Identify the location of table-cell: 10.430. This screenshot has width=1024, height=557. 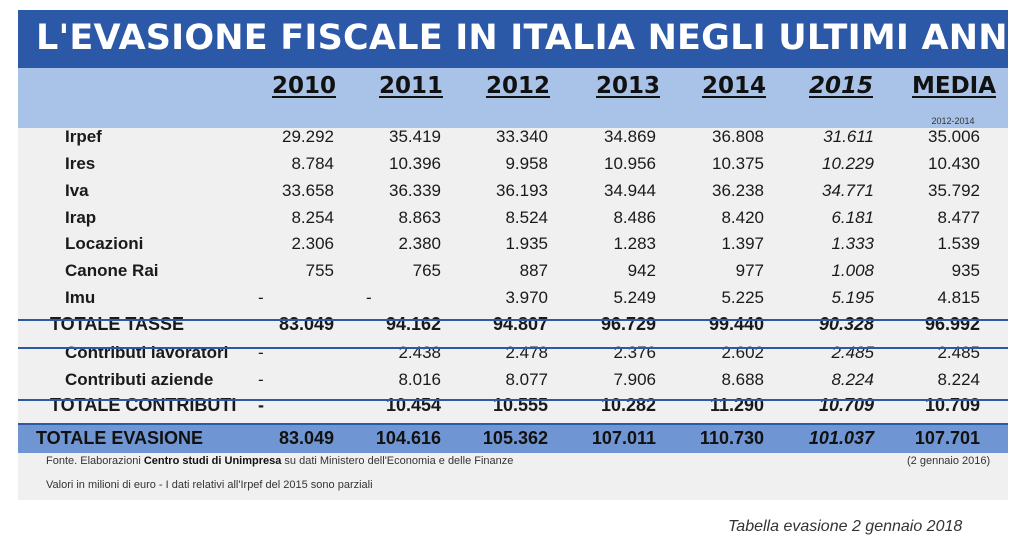
(954, 163).